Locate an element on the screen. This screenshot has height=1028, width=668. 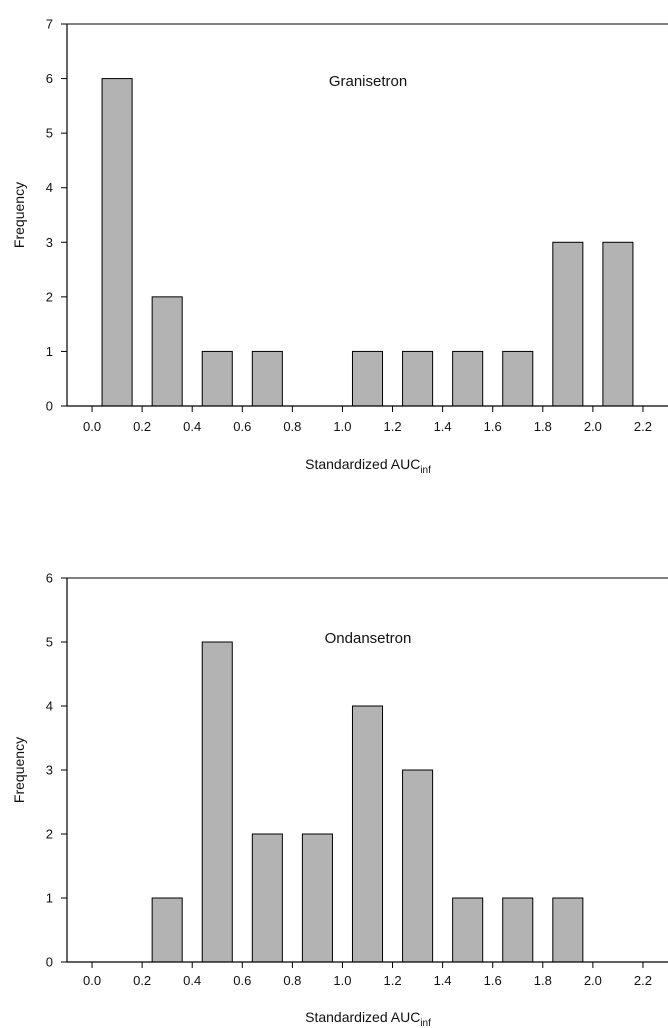
y-tick-label-7: 7 is located at coordinates (49, 24).